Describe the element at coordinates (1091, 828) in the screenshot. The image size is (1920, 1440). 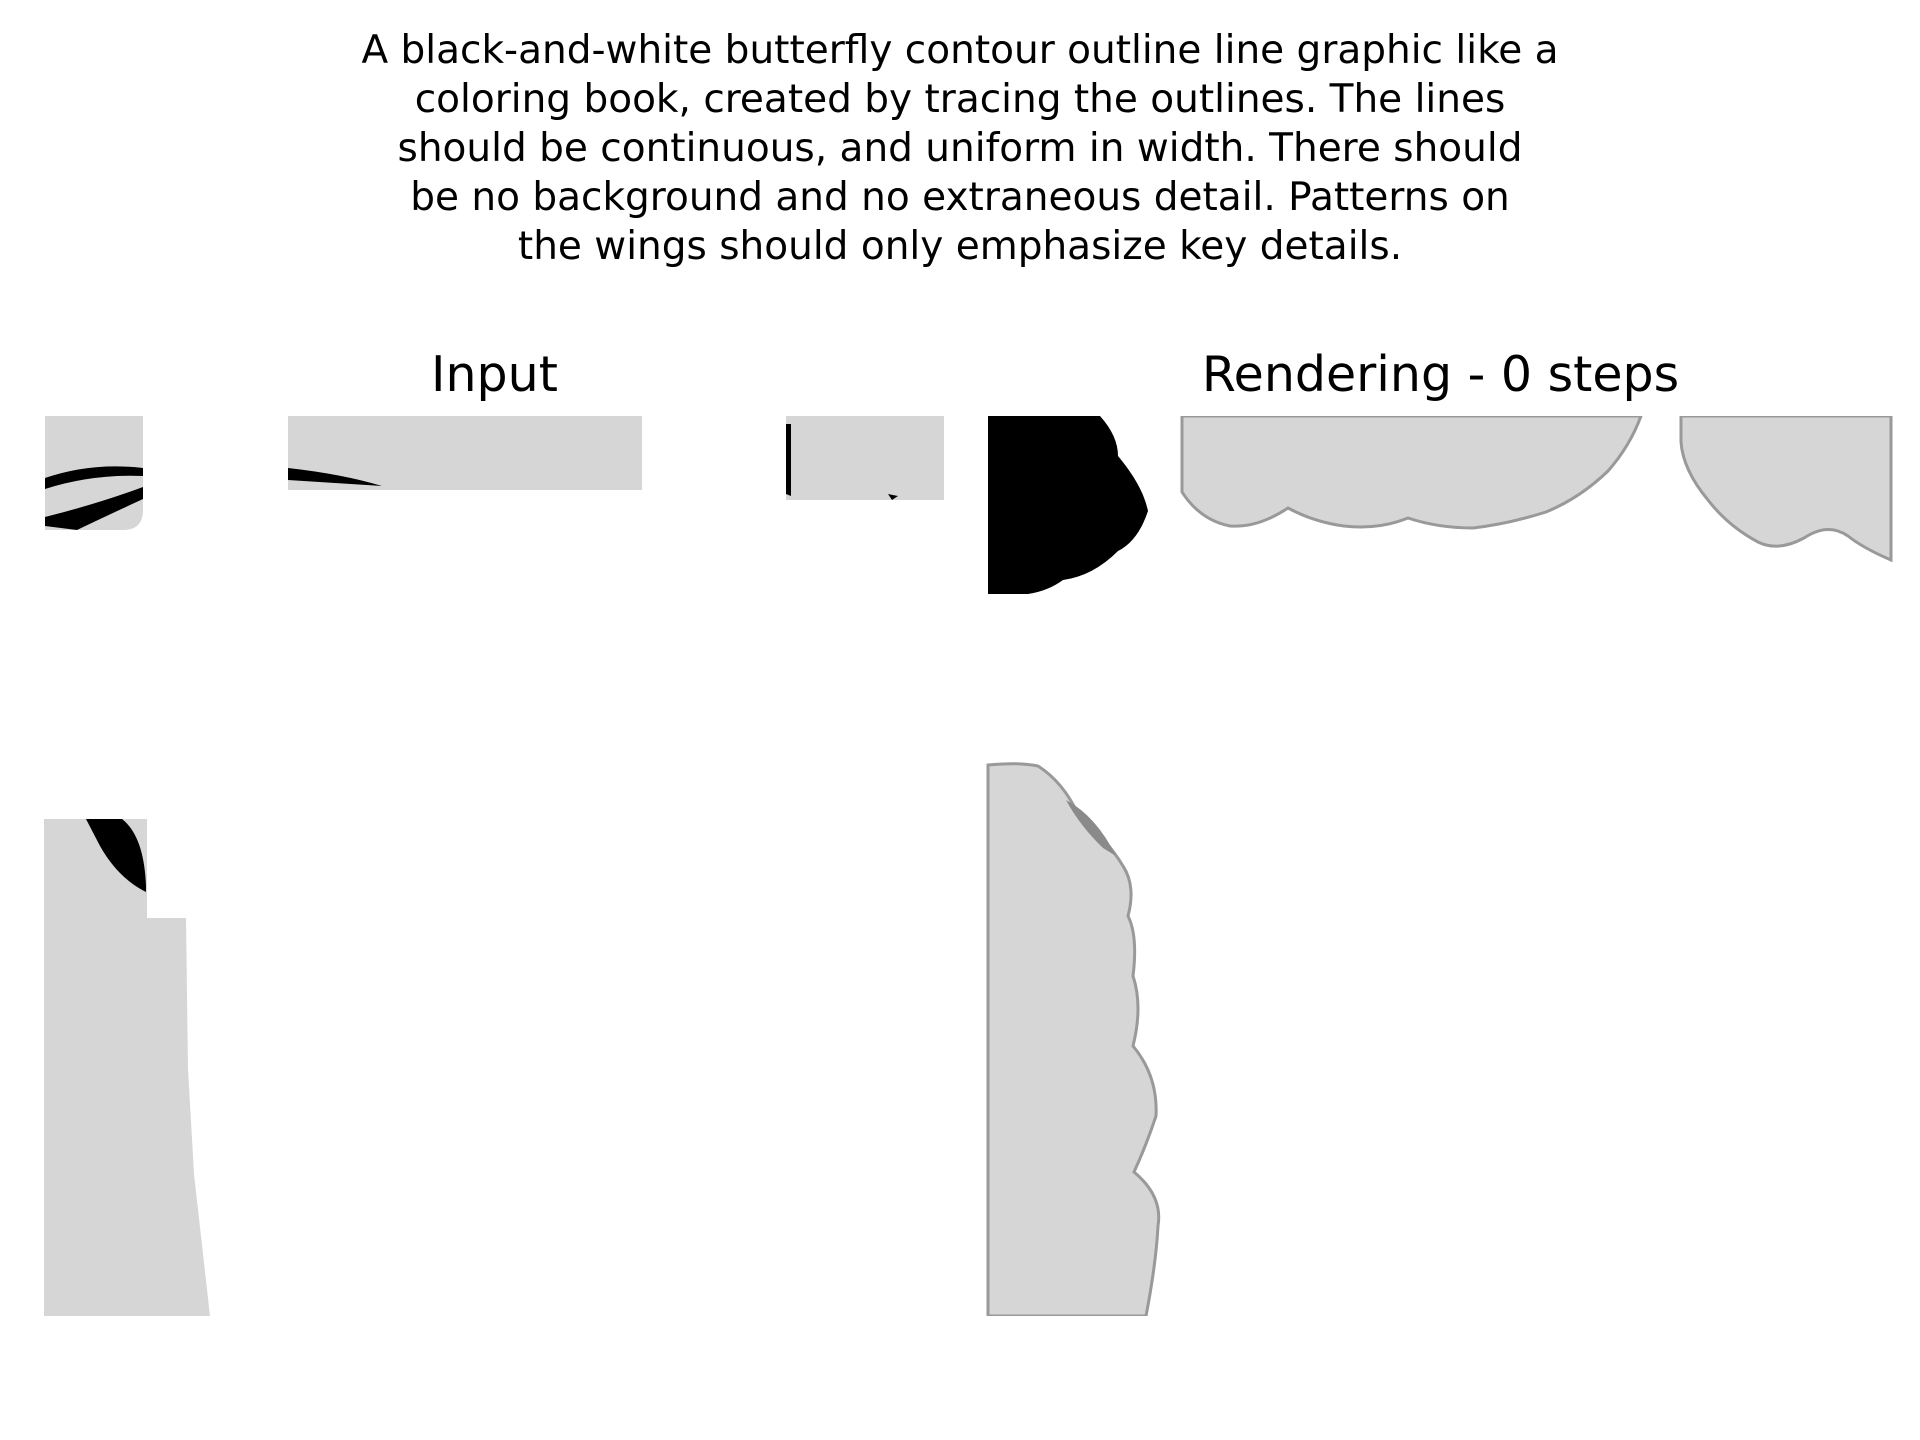
I see `rendering-shadow-streak` at that location.